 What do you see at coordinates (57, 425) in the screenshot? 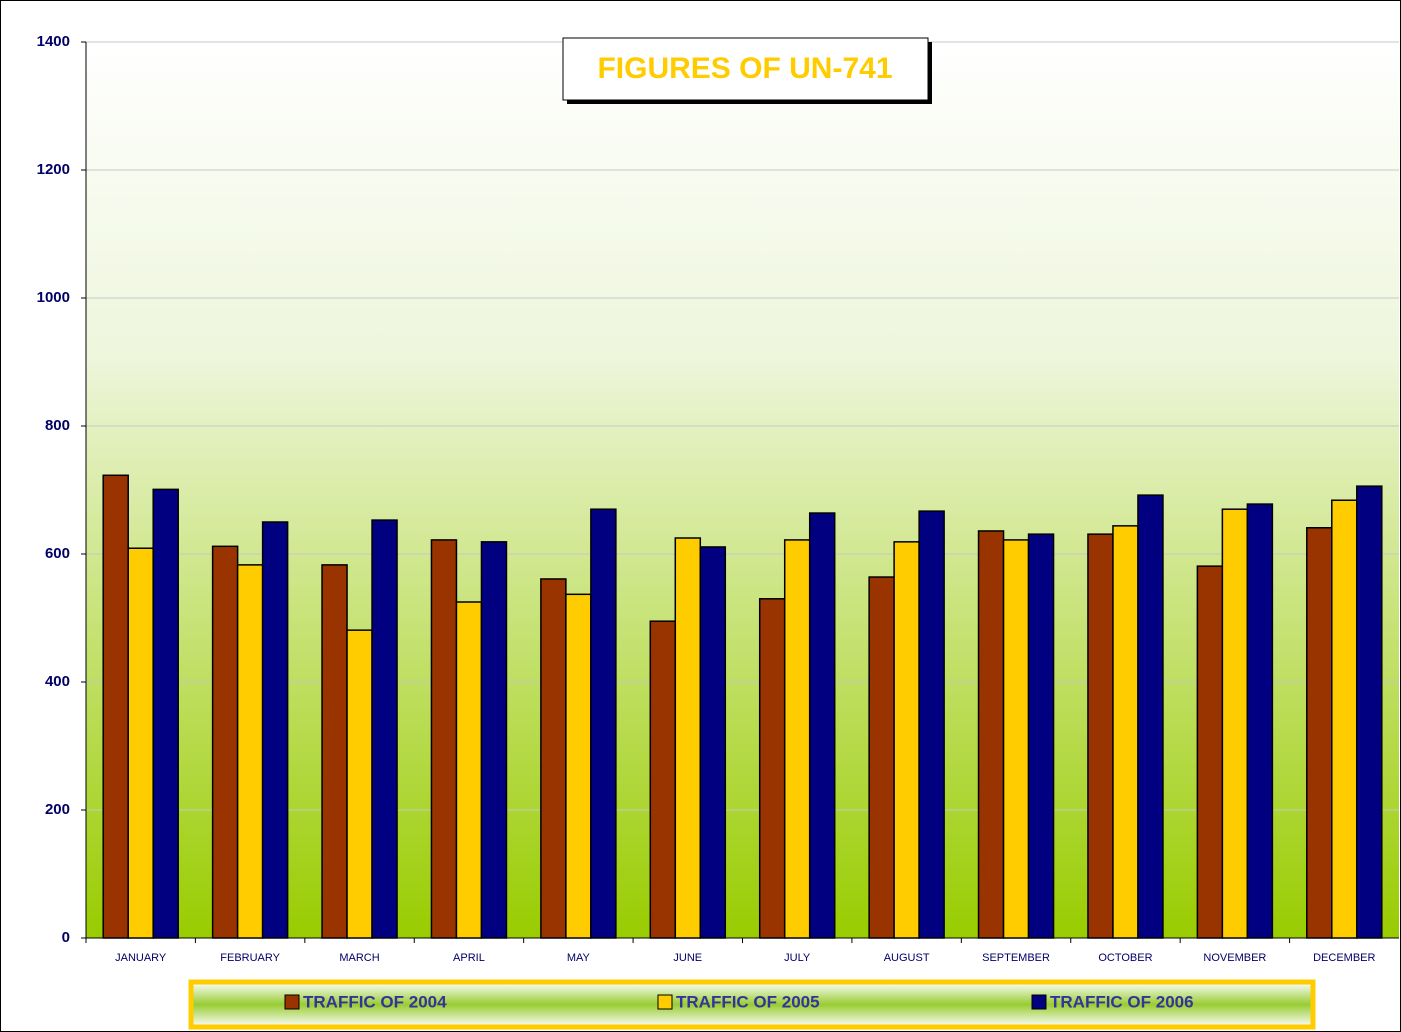
I see `y-tick-label: 800` at bounding box center [57, 425].